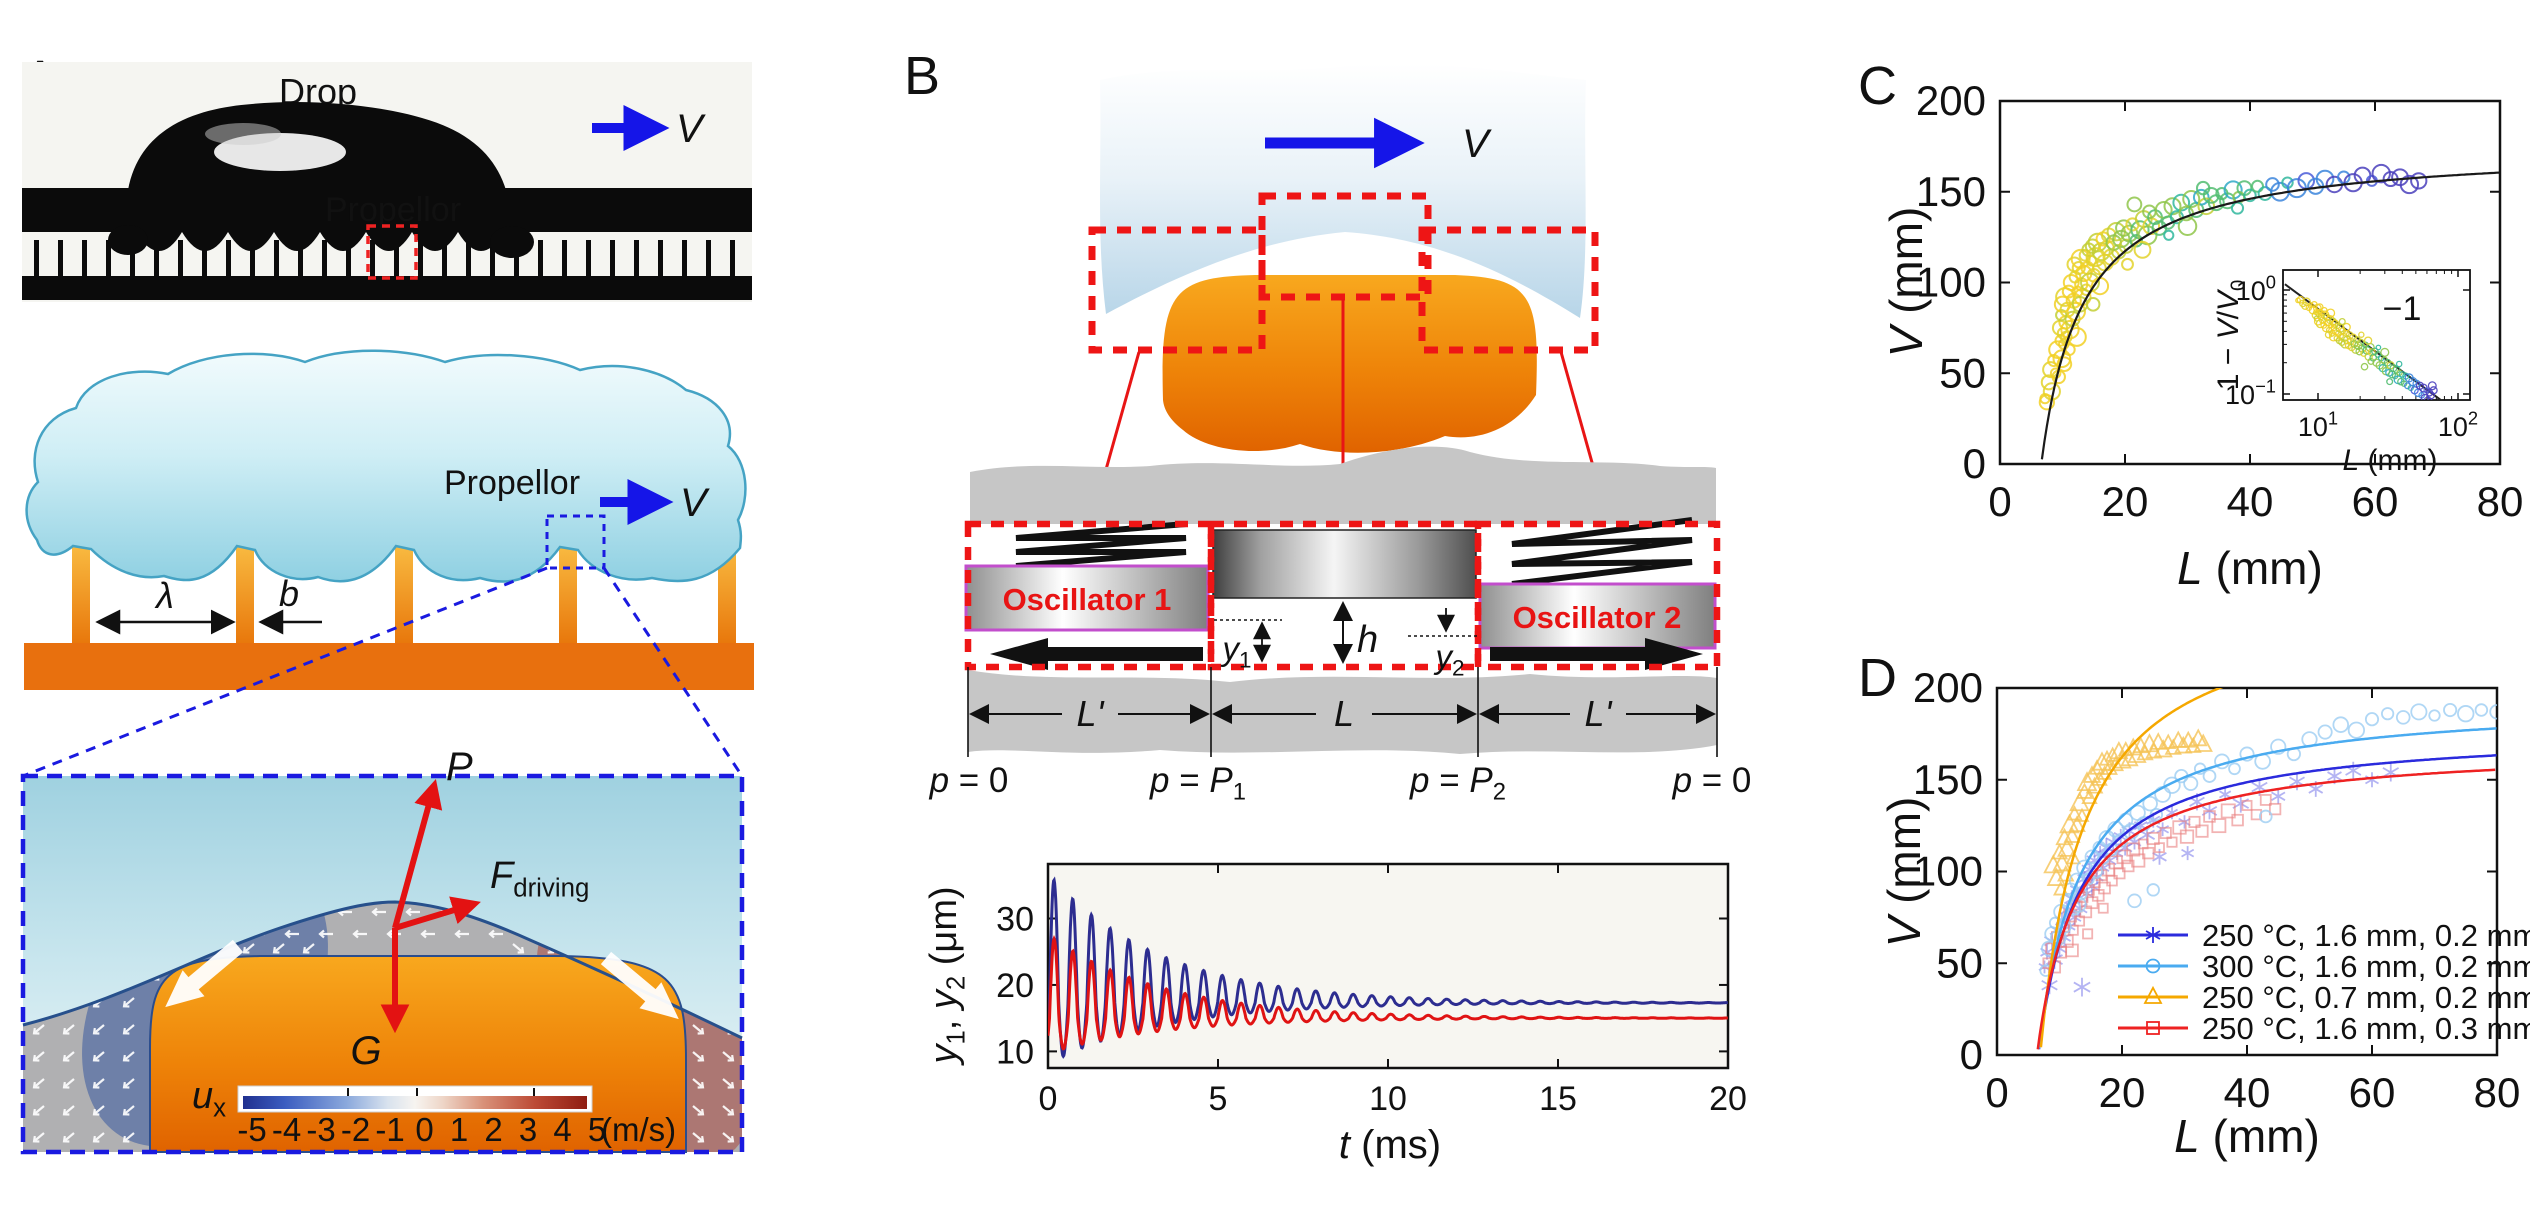 This screenshot has height=1217, width=2530. What do you see at coordinates (2366, 1028) in the screenshot?
I see `legend-label: 250 °C, 1.6 mm, 0.3 mm` at bounding box center [2366, 1028].